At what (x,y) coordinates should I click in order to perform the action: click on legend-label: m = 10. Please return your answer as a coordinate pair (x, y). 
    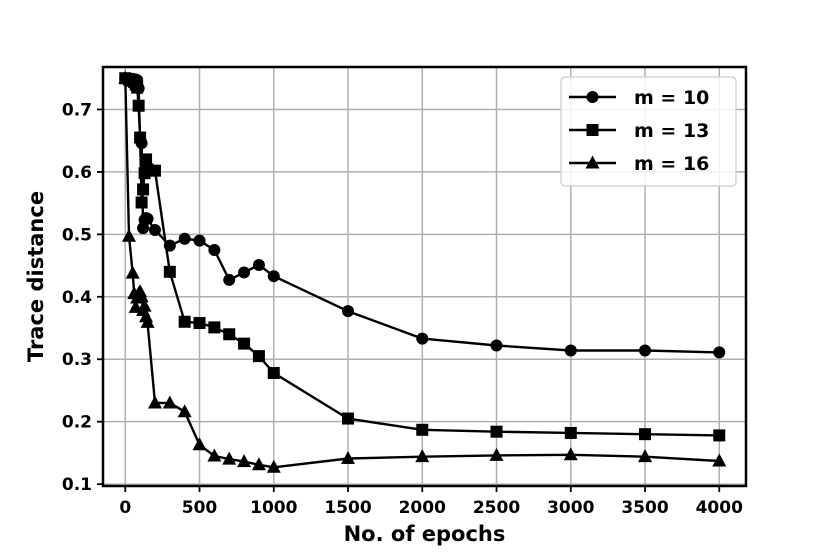
    Looking at the image, I should click on (671, 98).